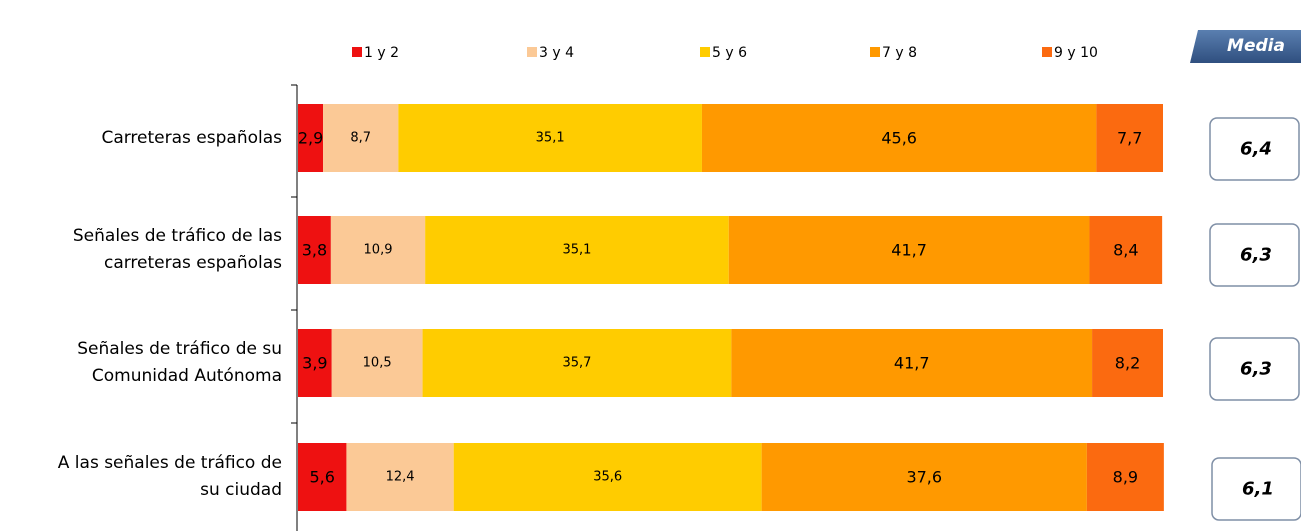 This screenshot has width=1301, height=531. What do you see at coordinates (191, 137) in the screenshot?
I see `category-label: Carreteras españolas` at bounding box center [191, 137].